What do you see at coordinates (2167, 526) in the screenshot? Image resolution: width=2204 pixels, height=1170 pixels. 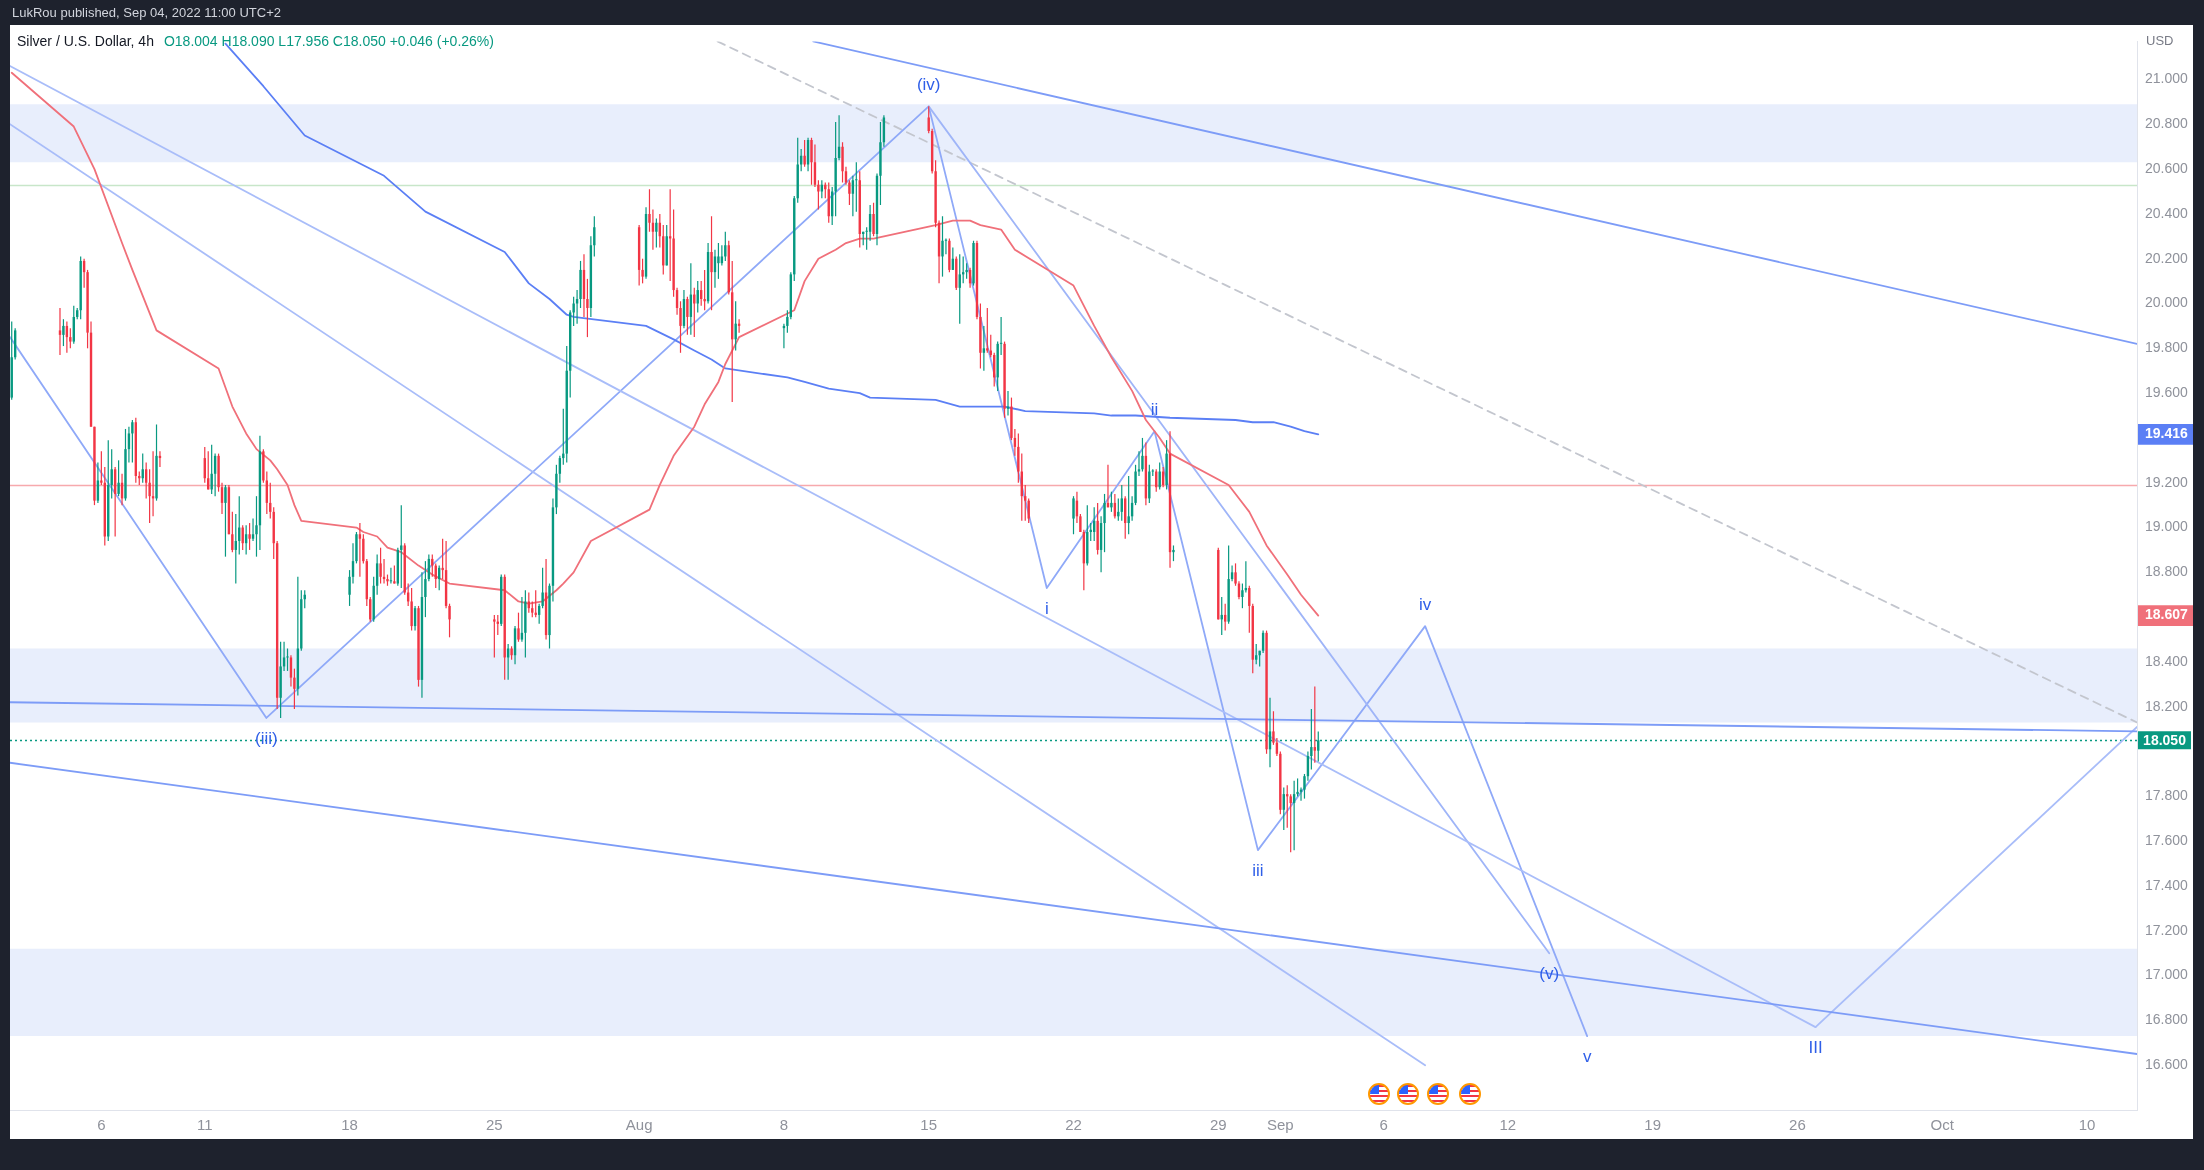 I see `y-tick-label: 19.000` at bounding box center [2167, 526].